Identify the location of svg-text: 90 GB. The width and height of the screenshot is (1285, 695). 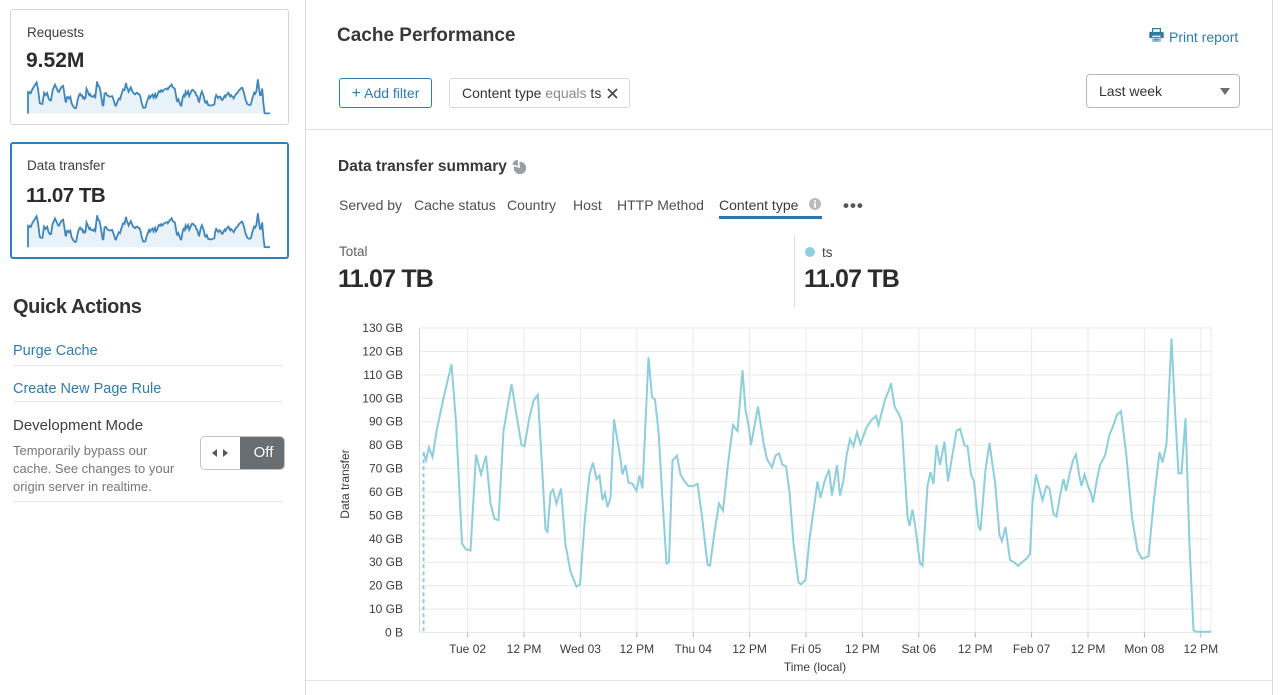
(386, 422).